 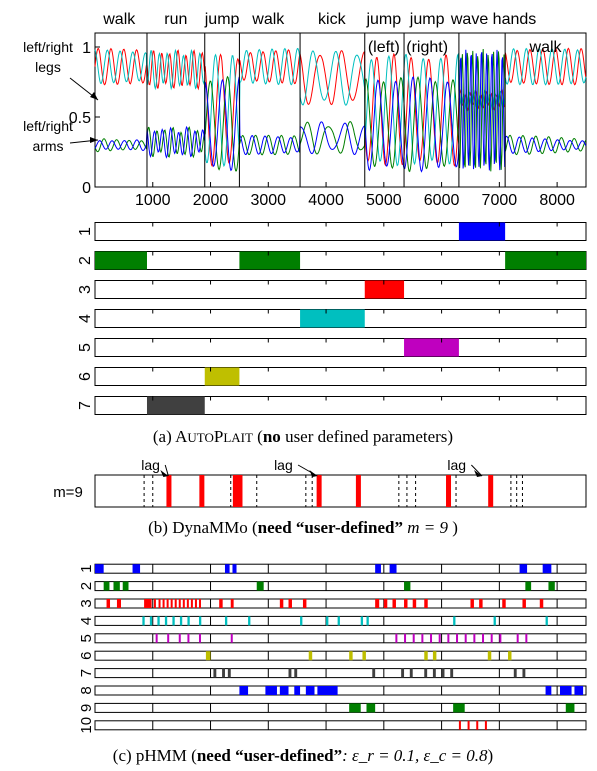 What do you see at coordinates (491, 755) in the screenshot?
I see `caption-part: )` at bounding box center [491, 755].